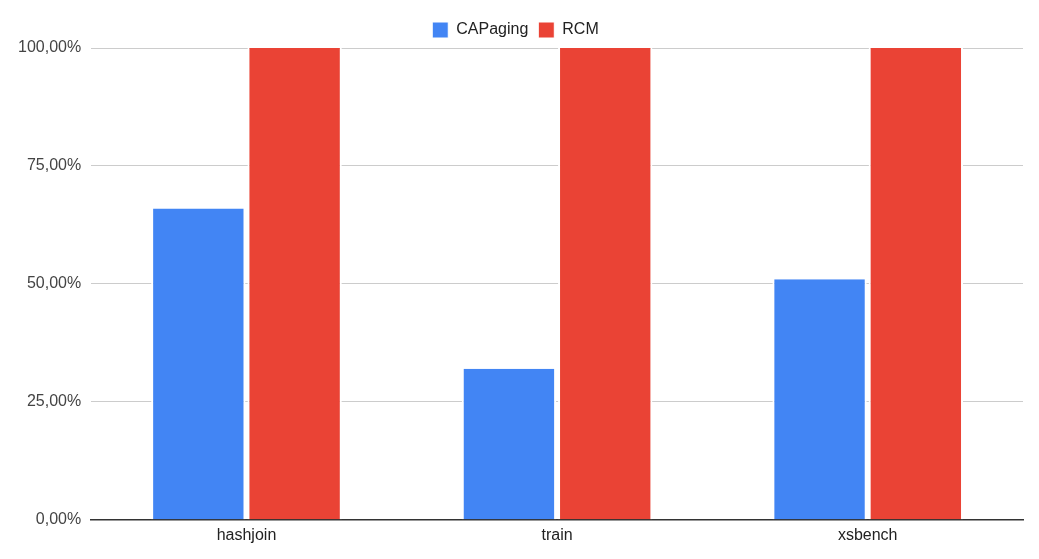  What do you see at coordinates (580, 29) in the screenshot?
I see `legend-label: RCM` at bounding box center [580, 29].